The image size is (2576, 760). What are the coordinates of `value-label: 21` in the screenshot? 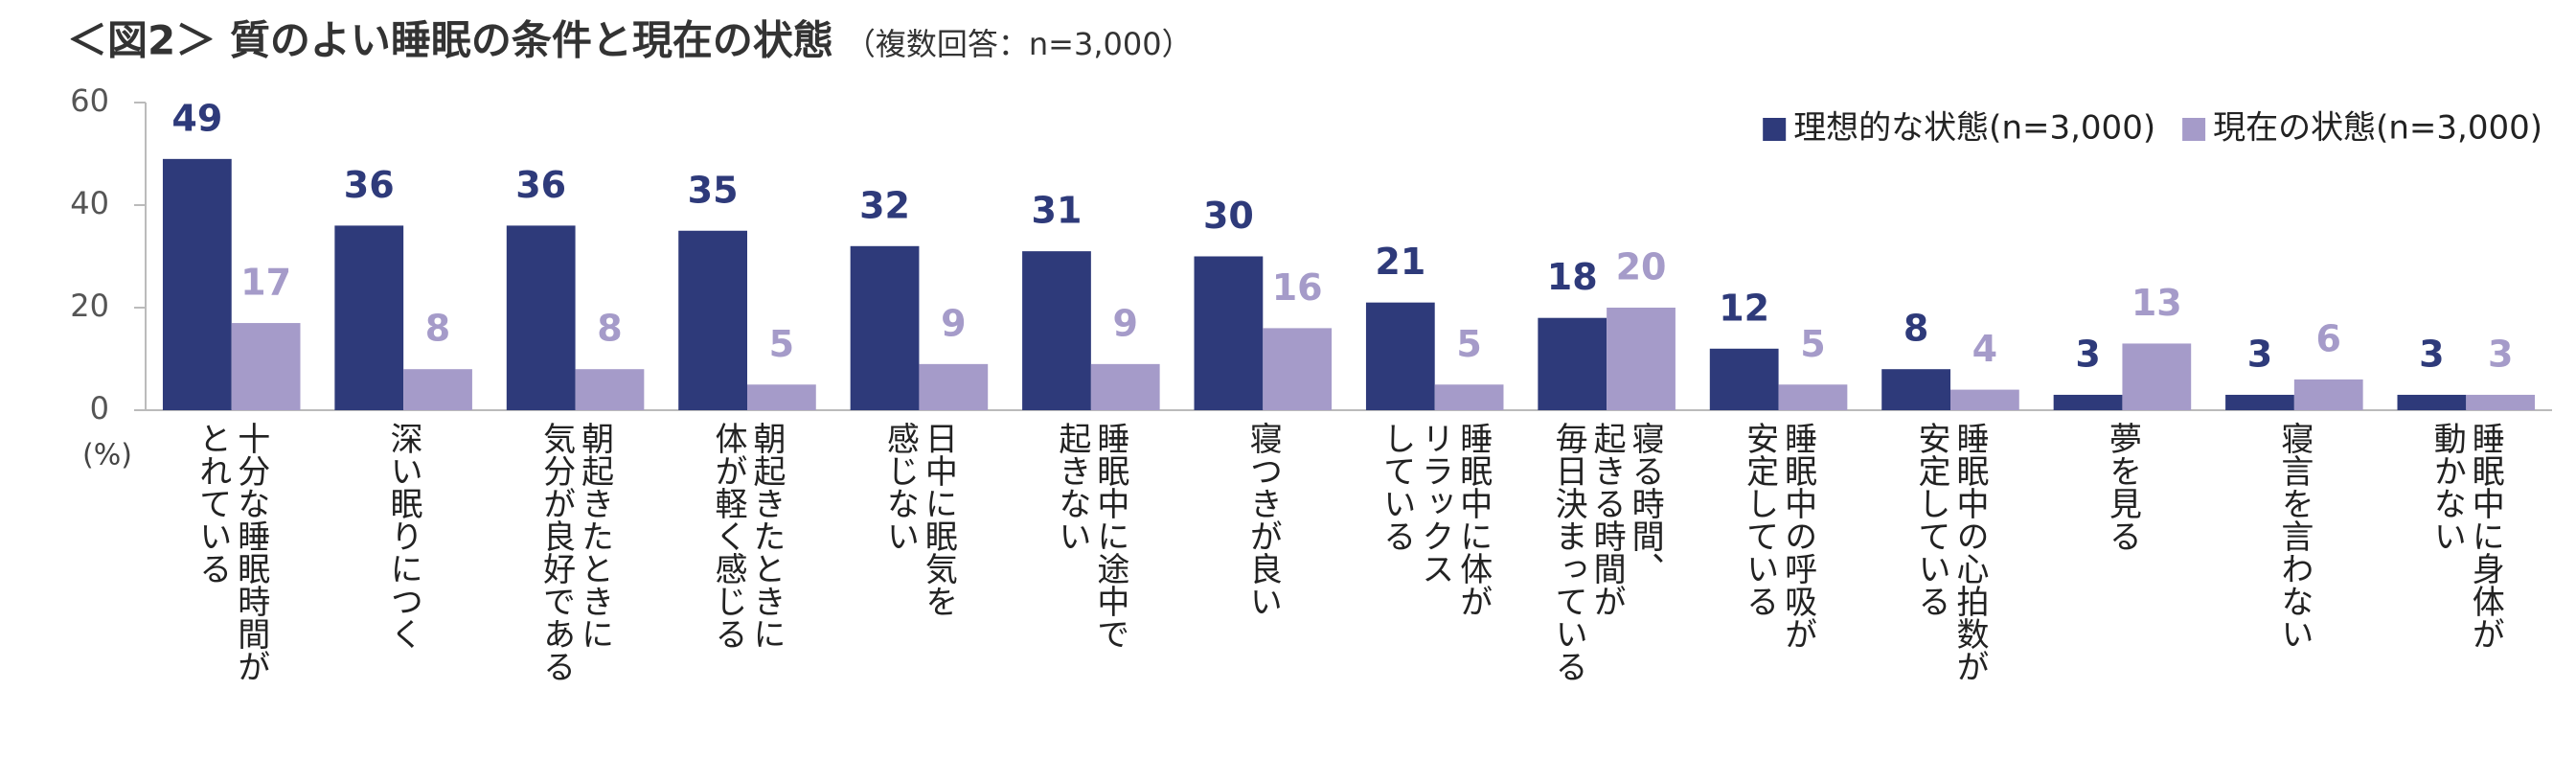 It's located at (1400, 262).